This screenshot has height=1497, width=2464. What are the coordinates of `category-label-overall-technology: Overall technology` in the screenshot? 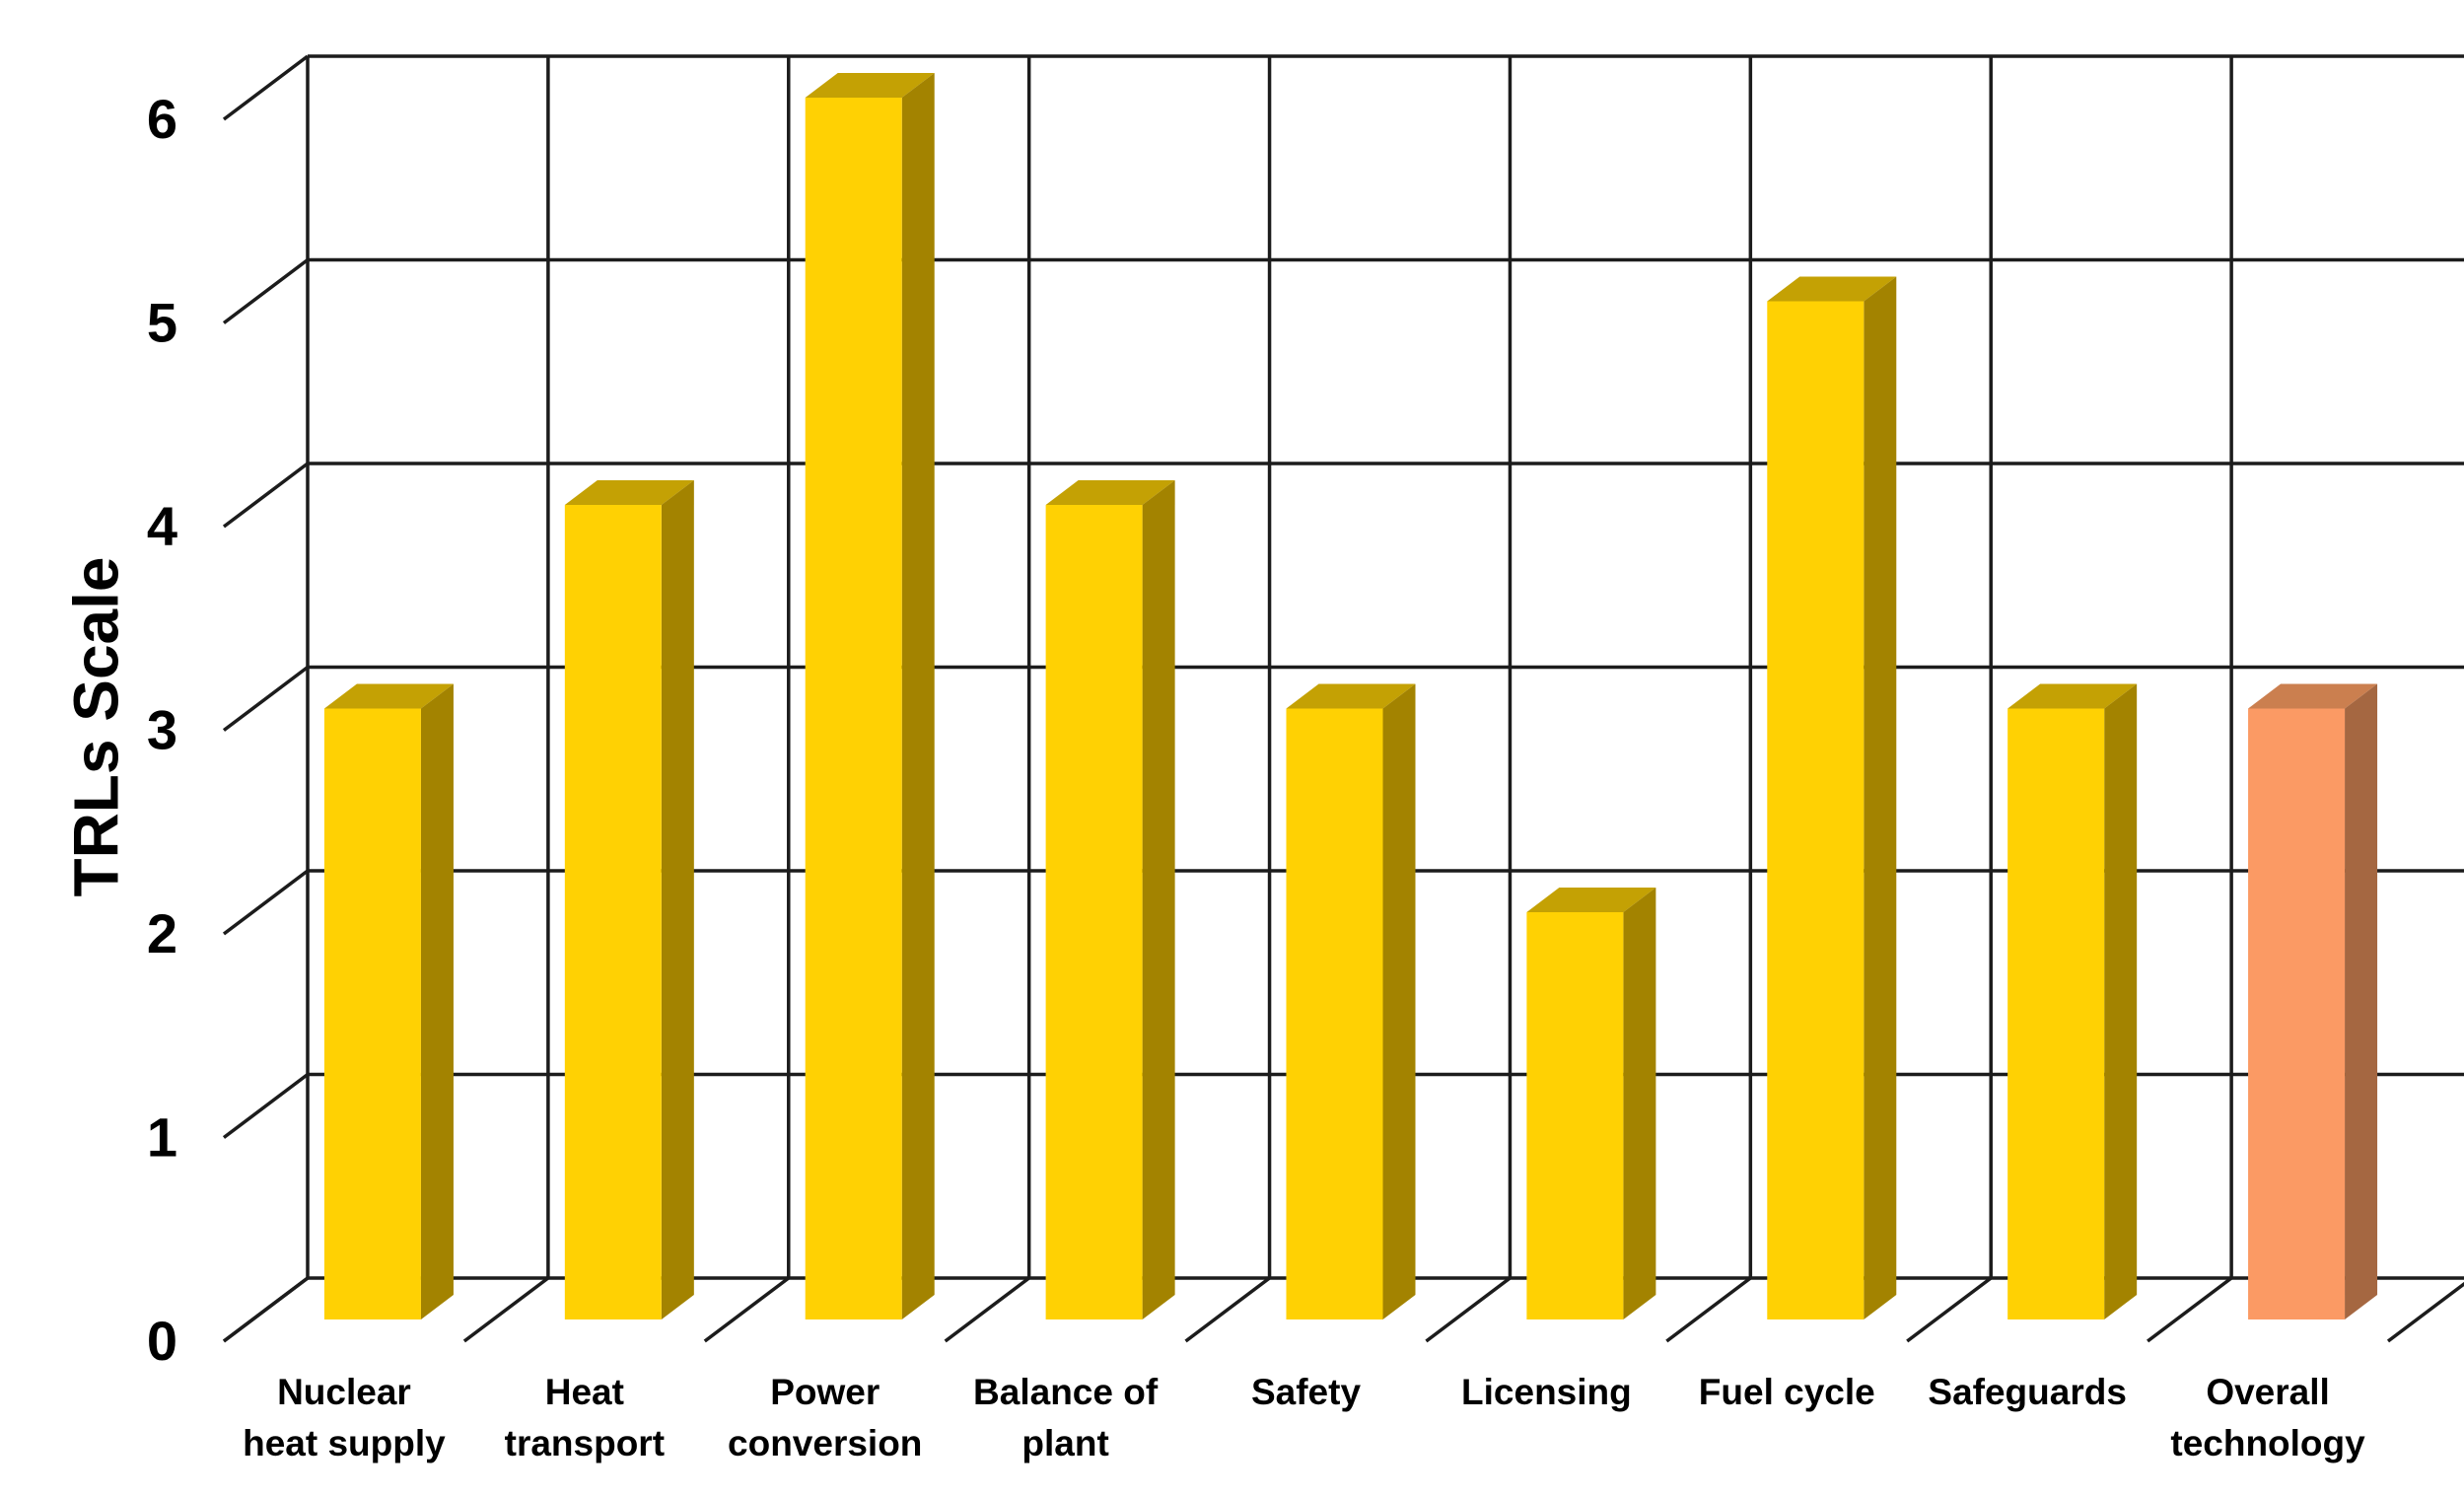 It's located at (2267, 1417).